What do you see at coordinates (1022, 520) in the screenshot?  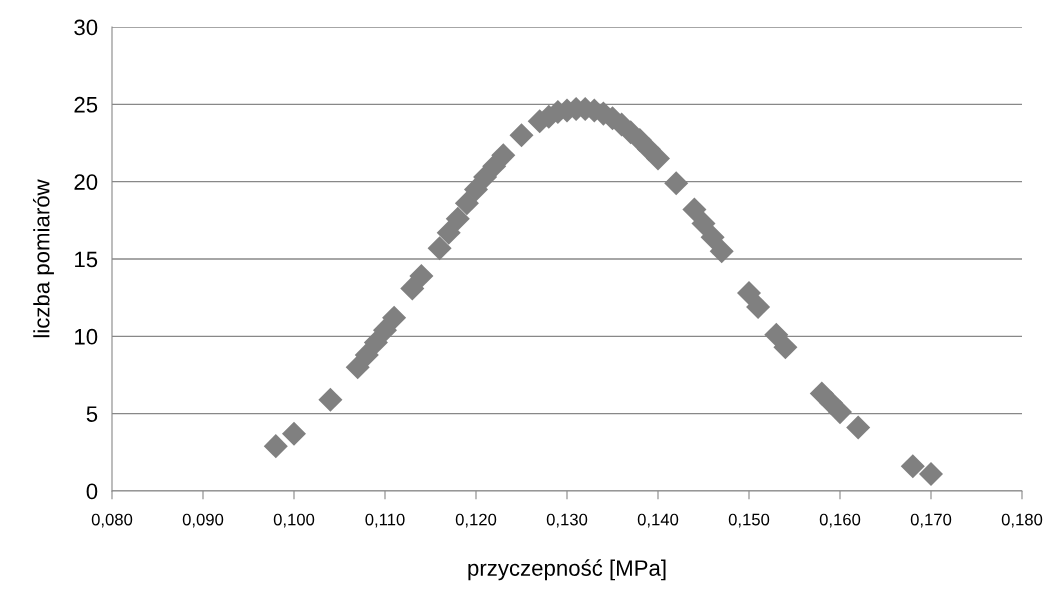 I see `x-tick-label: 0,180` at bounding box center [1022, 520].